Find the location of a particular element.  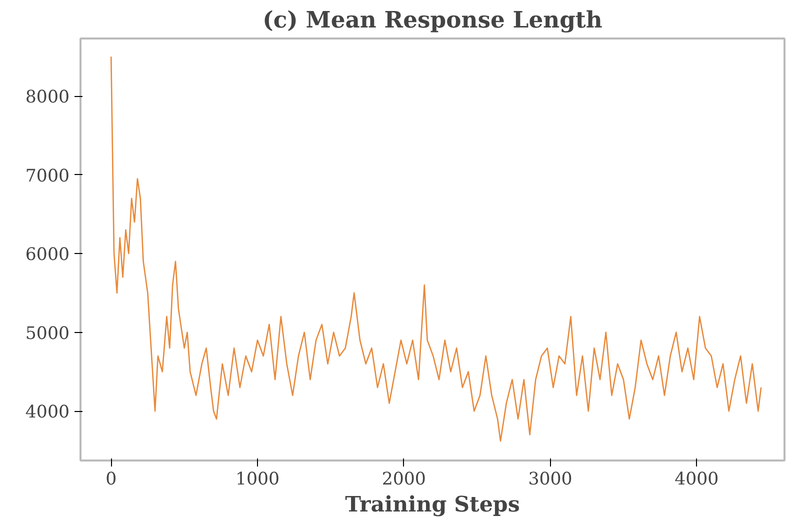

y-tick-label: 8000 is located at coordinates (47, 98).